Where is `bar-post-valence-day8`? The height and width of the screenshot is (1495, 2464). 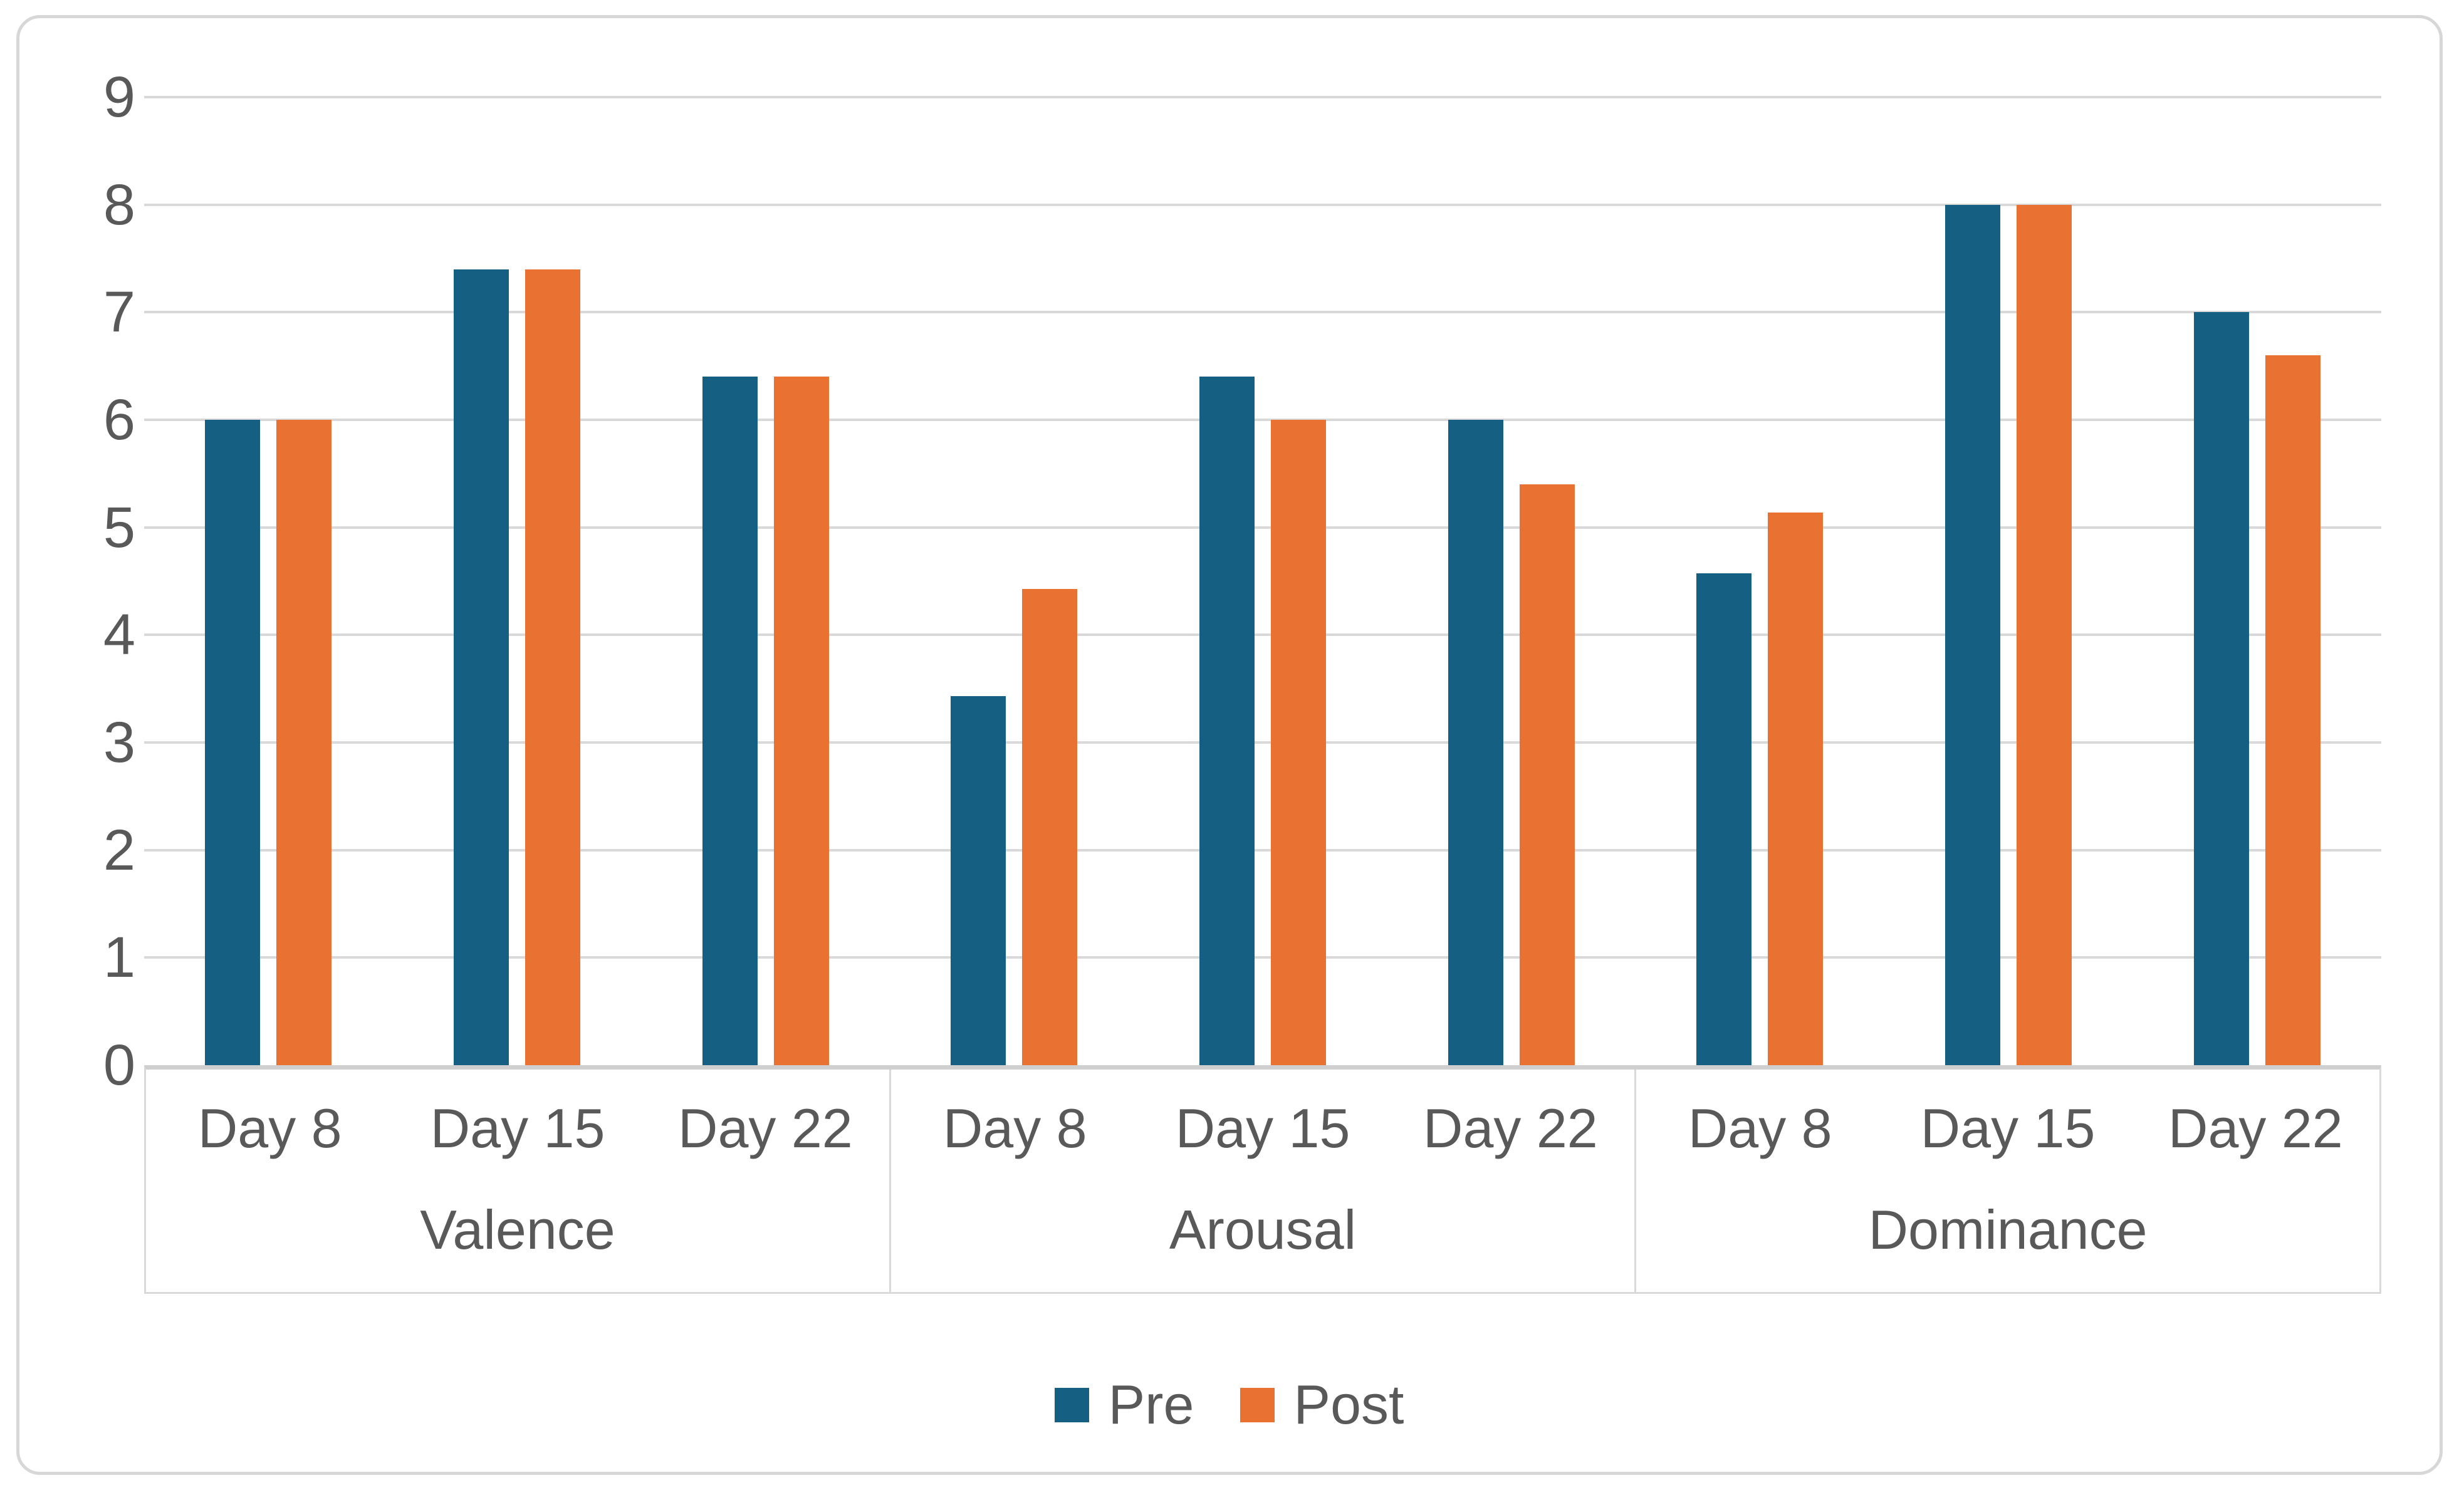
bar-post-valence-day8 is located at coordinates (304, 742).